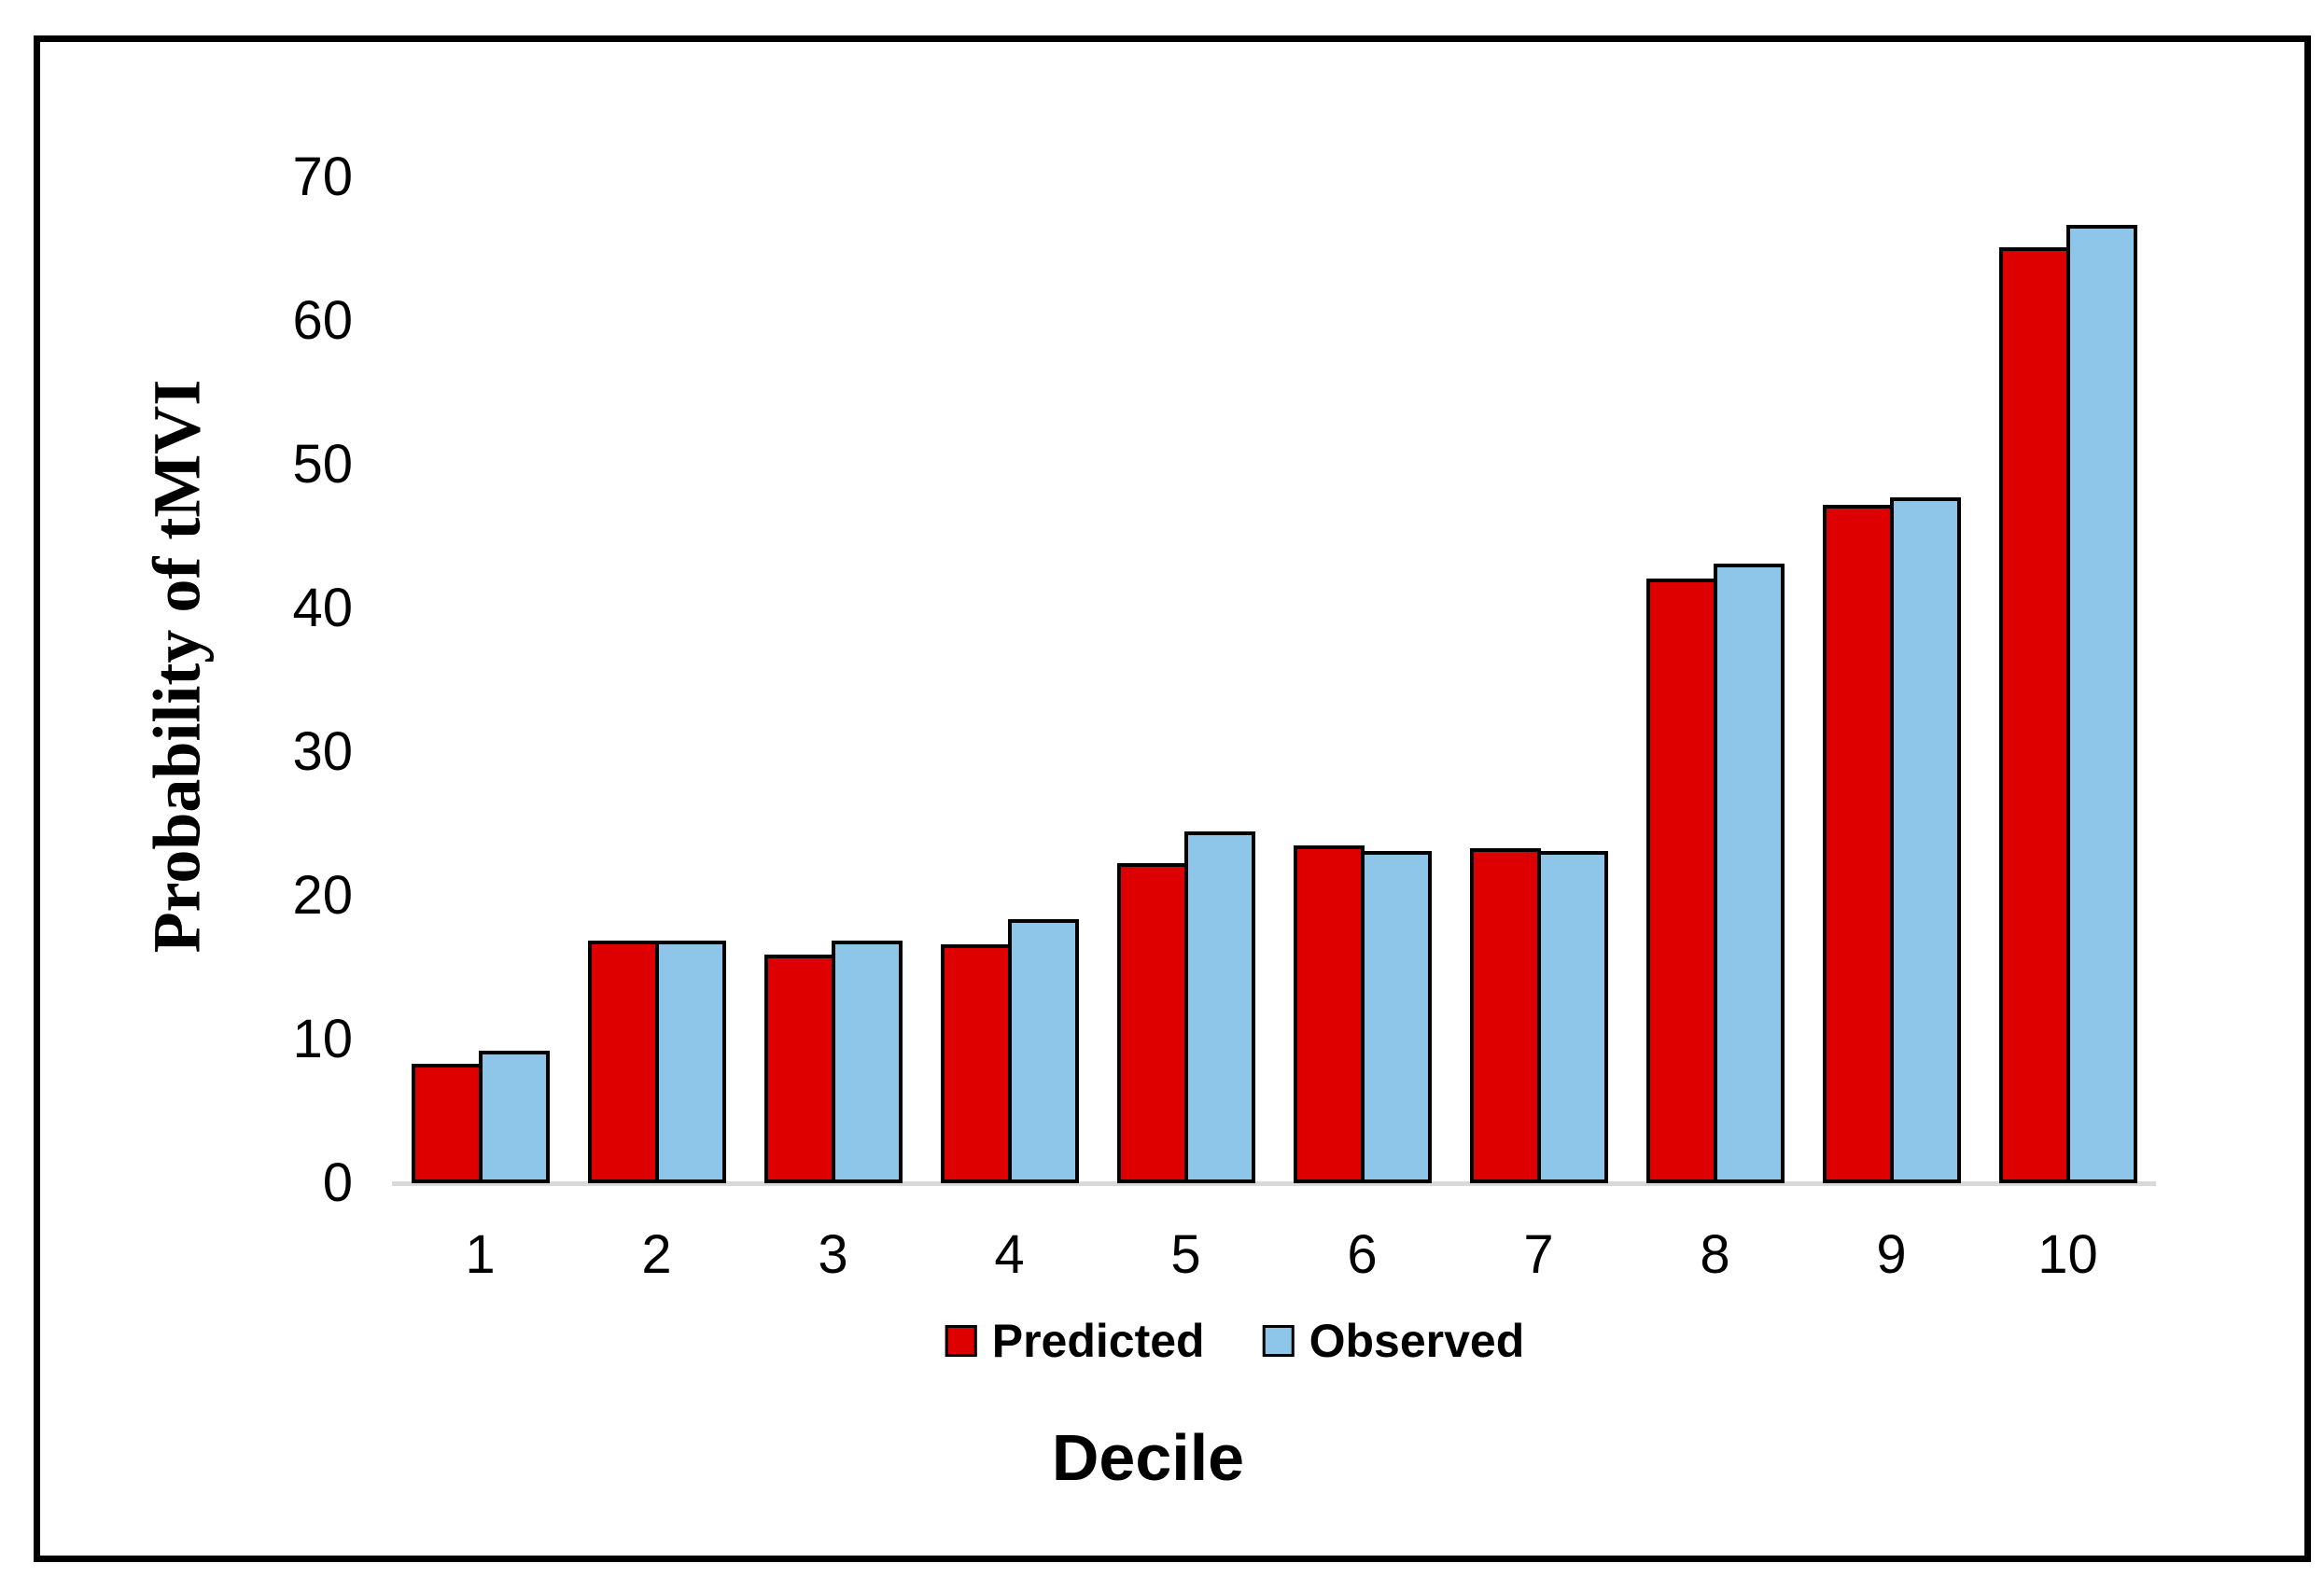 The width and height of the screenshot is (2324, 1591). What do you see at coordinates (833, 1254) in the screenshot?
I see `x-tick-3: 3` at bounding box center [833, 1254].